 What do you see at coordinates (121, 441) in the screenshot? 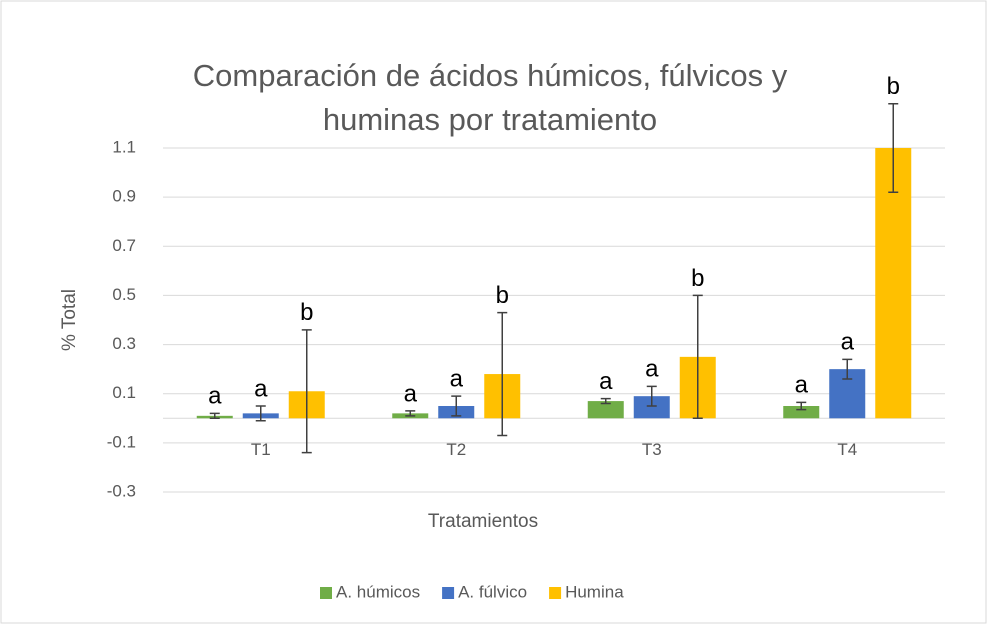
I see `y-tick-label: -0.1` at bounding box center [121, 441].